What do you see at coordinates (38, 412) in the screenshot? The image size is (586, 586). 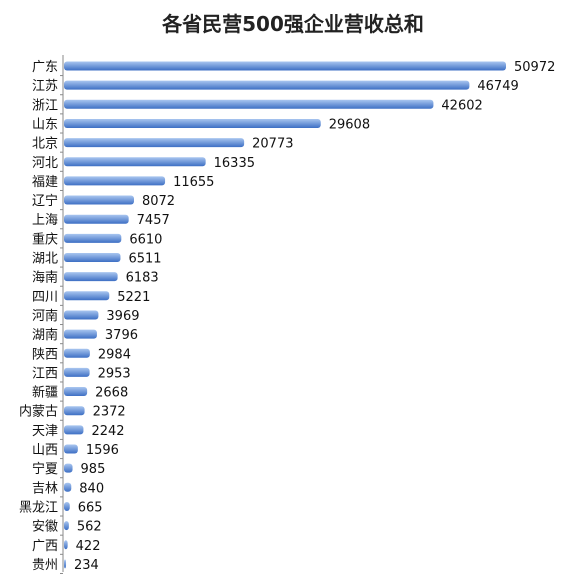 I see `category-label: 内蒙古` at bounding box center [38, 412].